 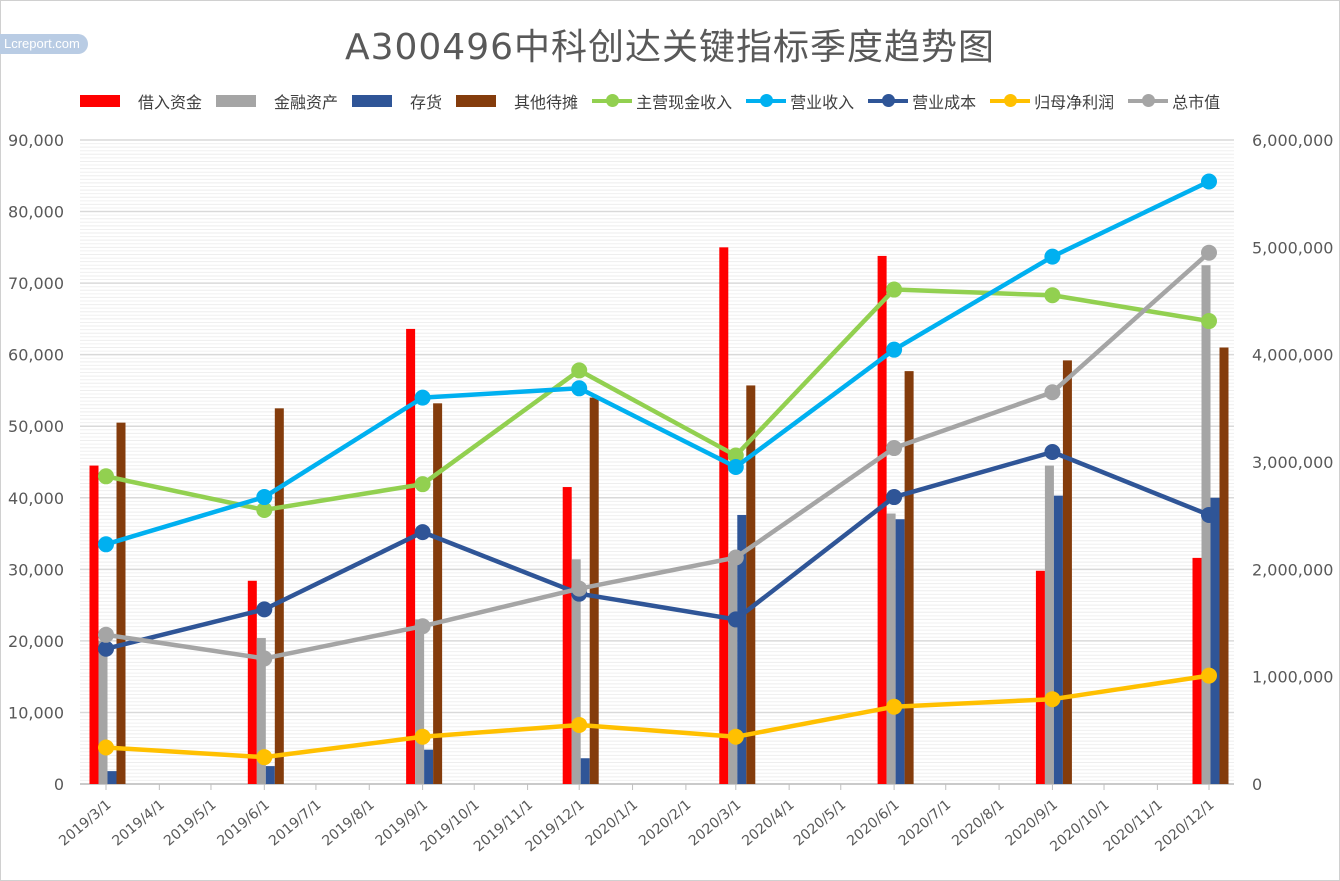 I want to click on x-tick-label: 2020/3/1, so click(x=715, y=823).